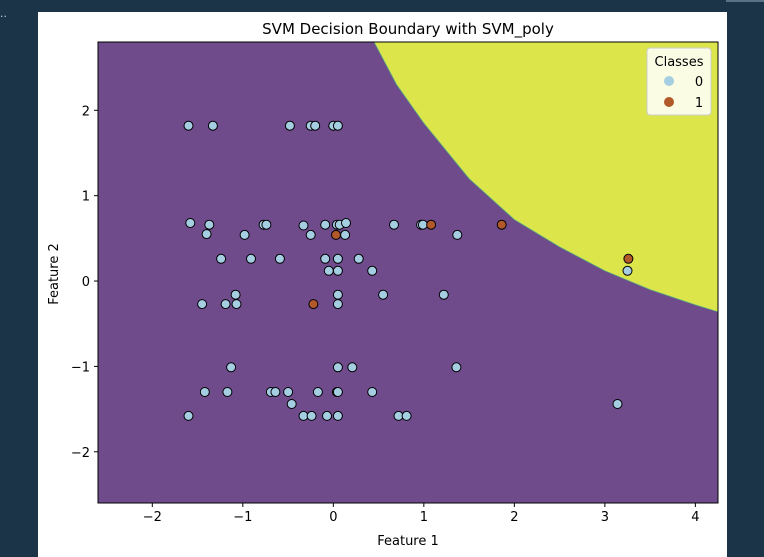  What do you see at coordinates (333, 517) in the screenshot?
I see `x-tick-label: 0` at bounding box center [333, 517].